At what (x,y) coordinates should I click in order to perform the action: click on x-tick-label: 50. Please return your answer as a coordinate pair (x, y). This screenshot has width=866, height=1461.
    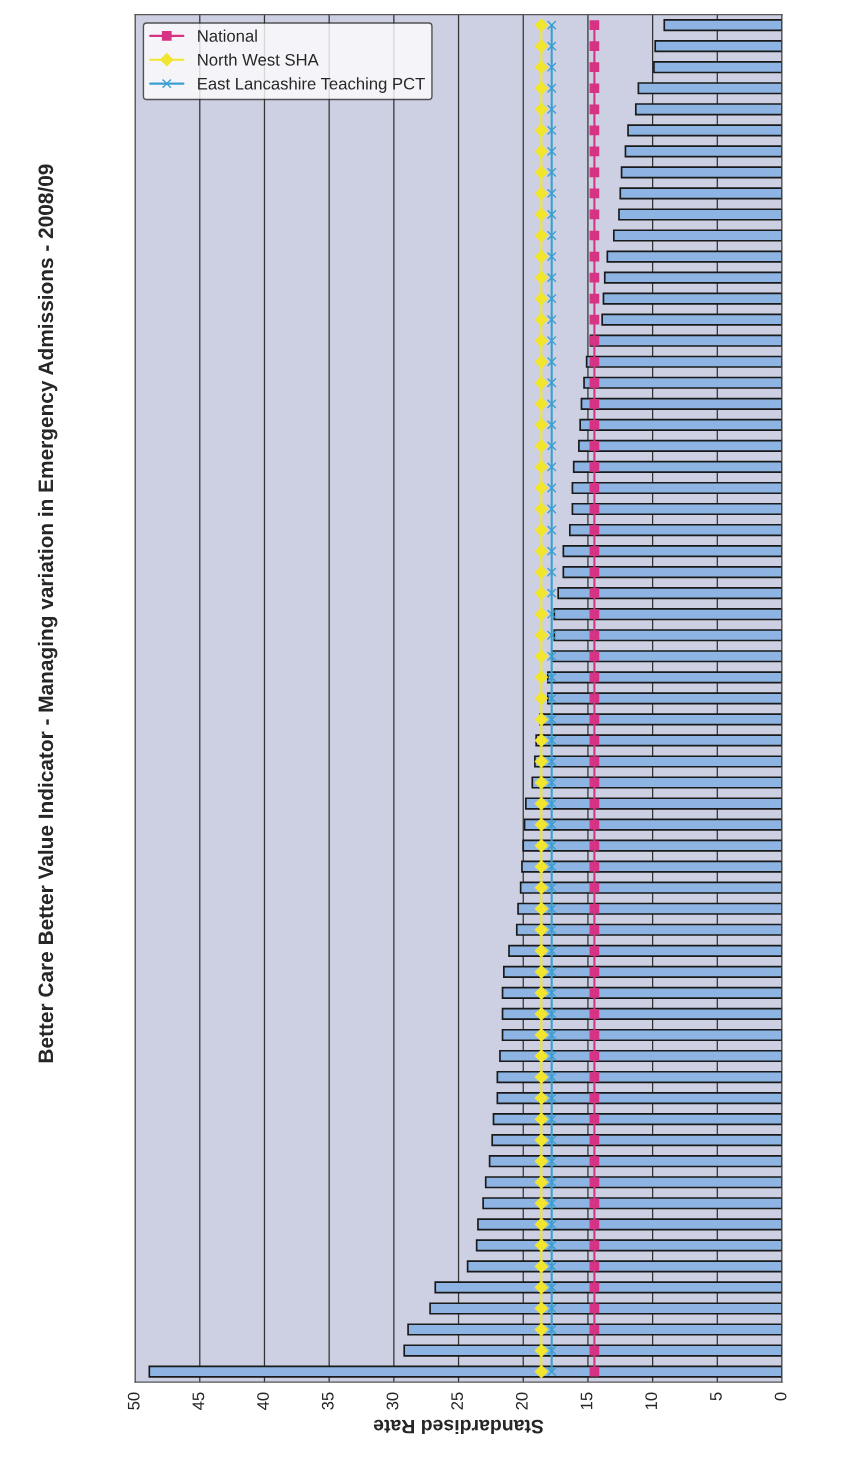
    Looking at the image, I should click on (133, 1401).